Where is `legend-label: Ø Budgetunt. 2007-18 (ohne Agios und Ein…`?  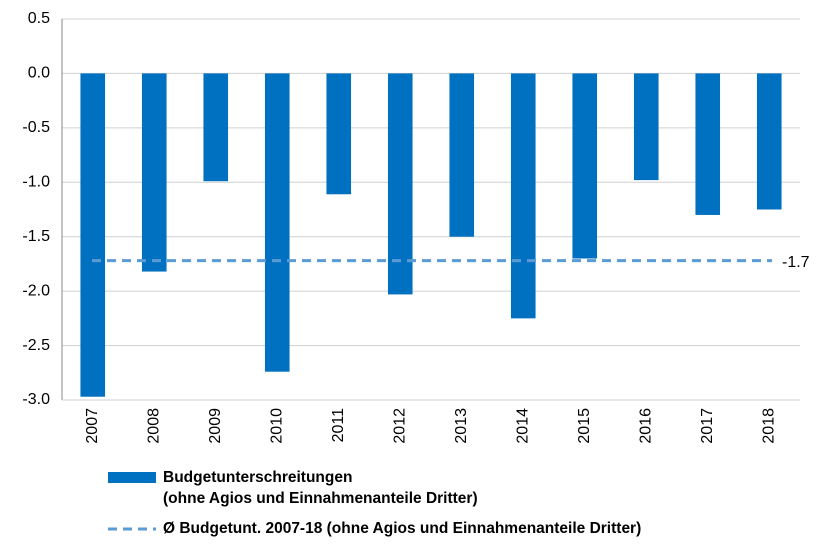
legend-label: Ø Budgetunt. 2007-18 (ohne Agios und Ein… is located at coordinates (402, 528).